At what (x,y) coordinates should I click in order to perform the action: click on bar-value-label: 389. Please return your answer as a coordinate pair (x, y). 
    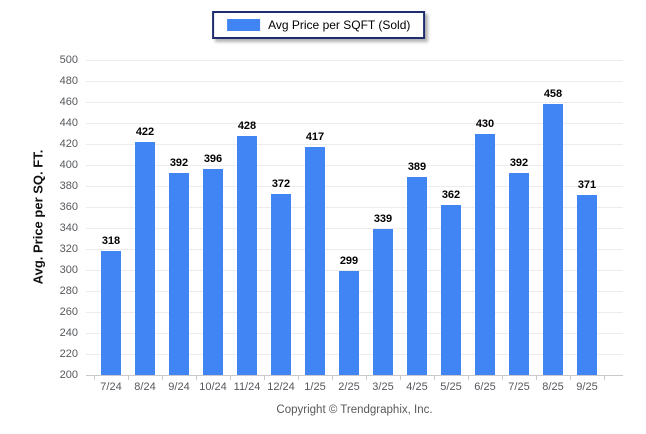
    Looking at the image, I should click on (417, 166).